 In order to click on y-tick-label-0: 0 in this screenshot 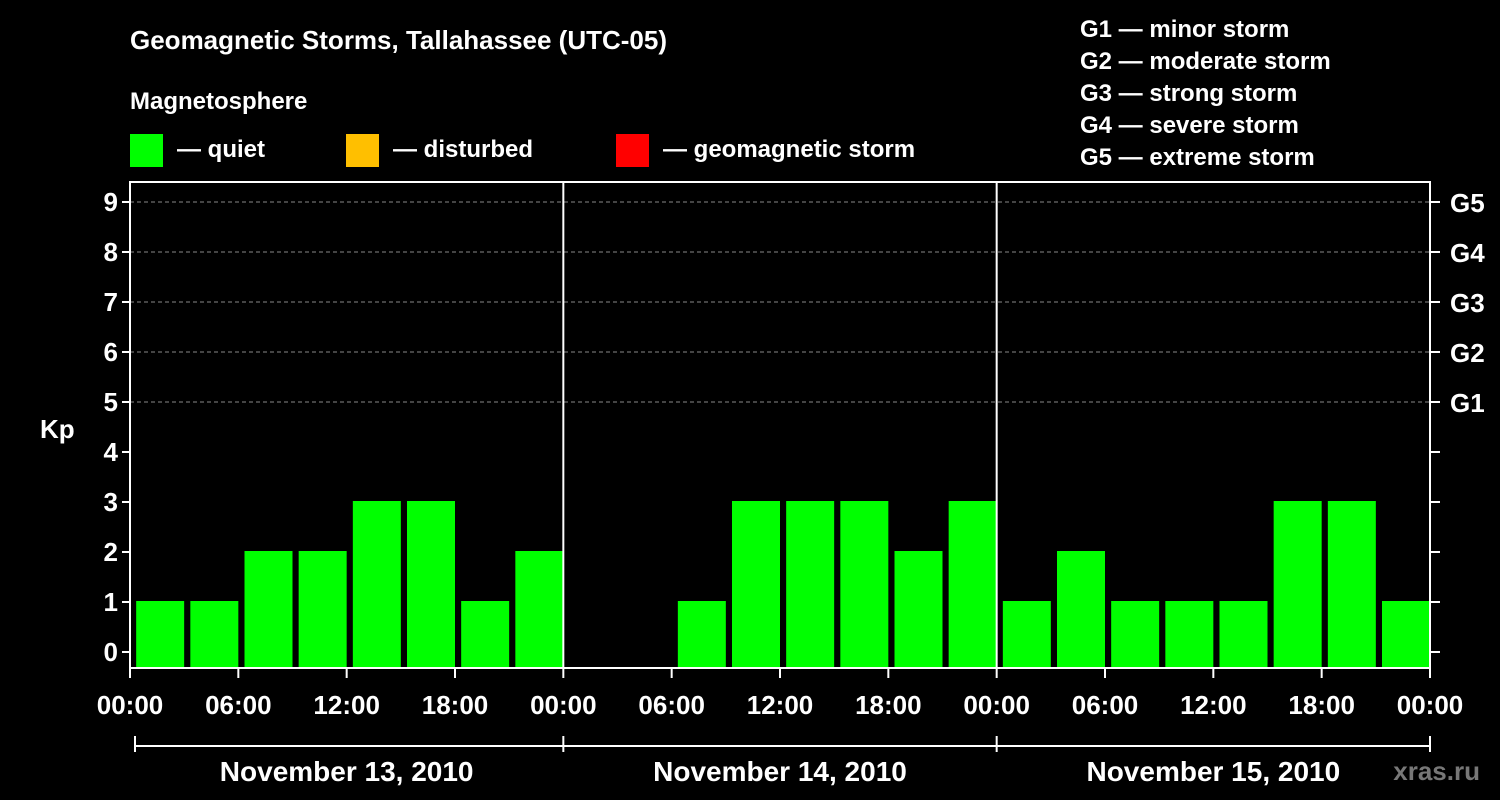, I will do `click(111, 652)`.